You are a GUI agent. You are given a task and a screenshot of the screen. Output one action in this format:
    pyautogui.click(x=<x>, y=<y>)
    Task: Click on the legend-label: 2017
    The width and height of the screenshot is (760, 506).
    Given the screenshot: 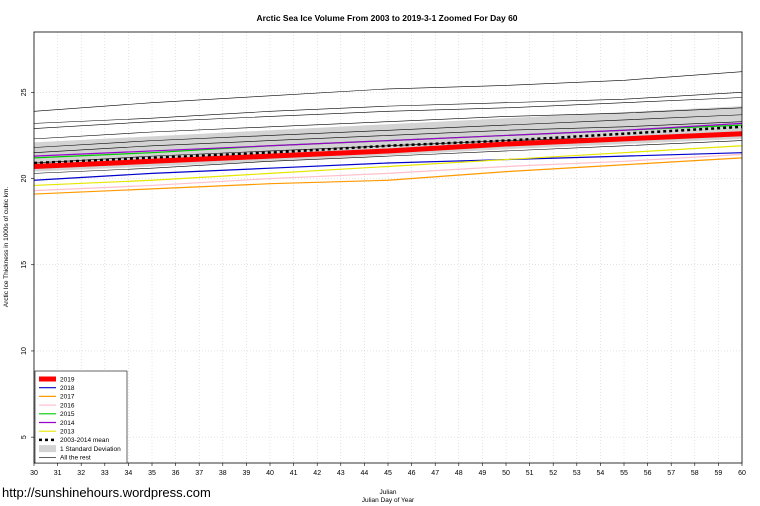 What is the action you would take?
    pyautogui.click(x=67, y=397)
    